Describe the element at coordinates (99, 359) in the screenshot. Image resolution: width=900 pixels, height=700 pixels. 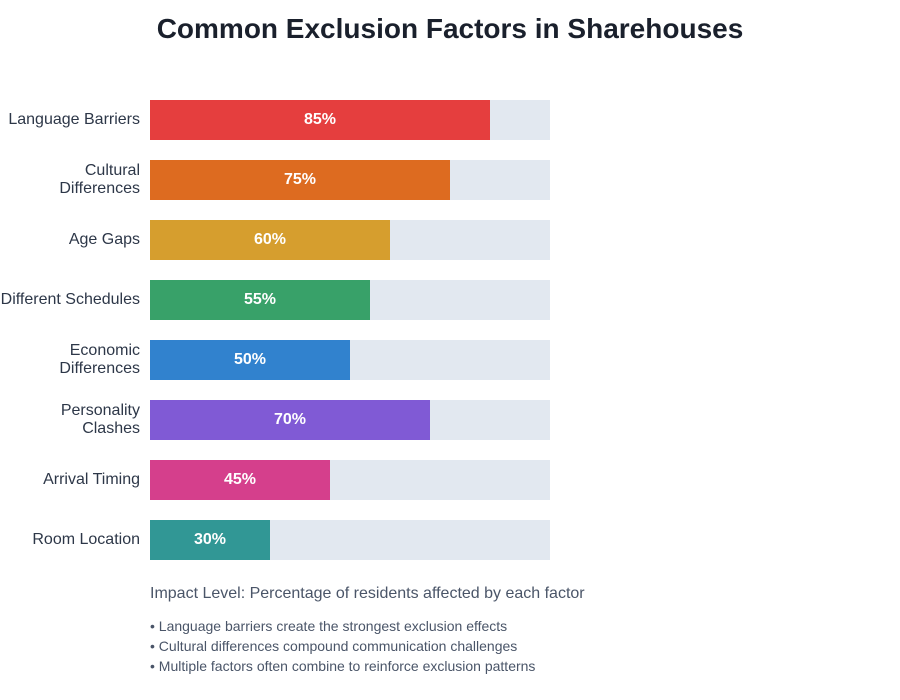
I see `category-label-text: Economic Differences` at that location.